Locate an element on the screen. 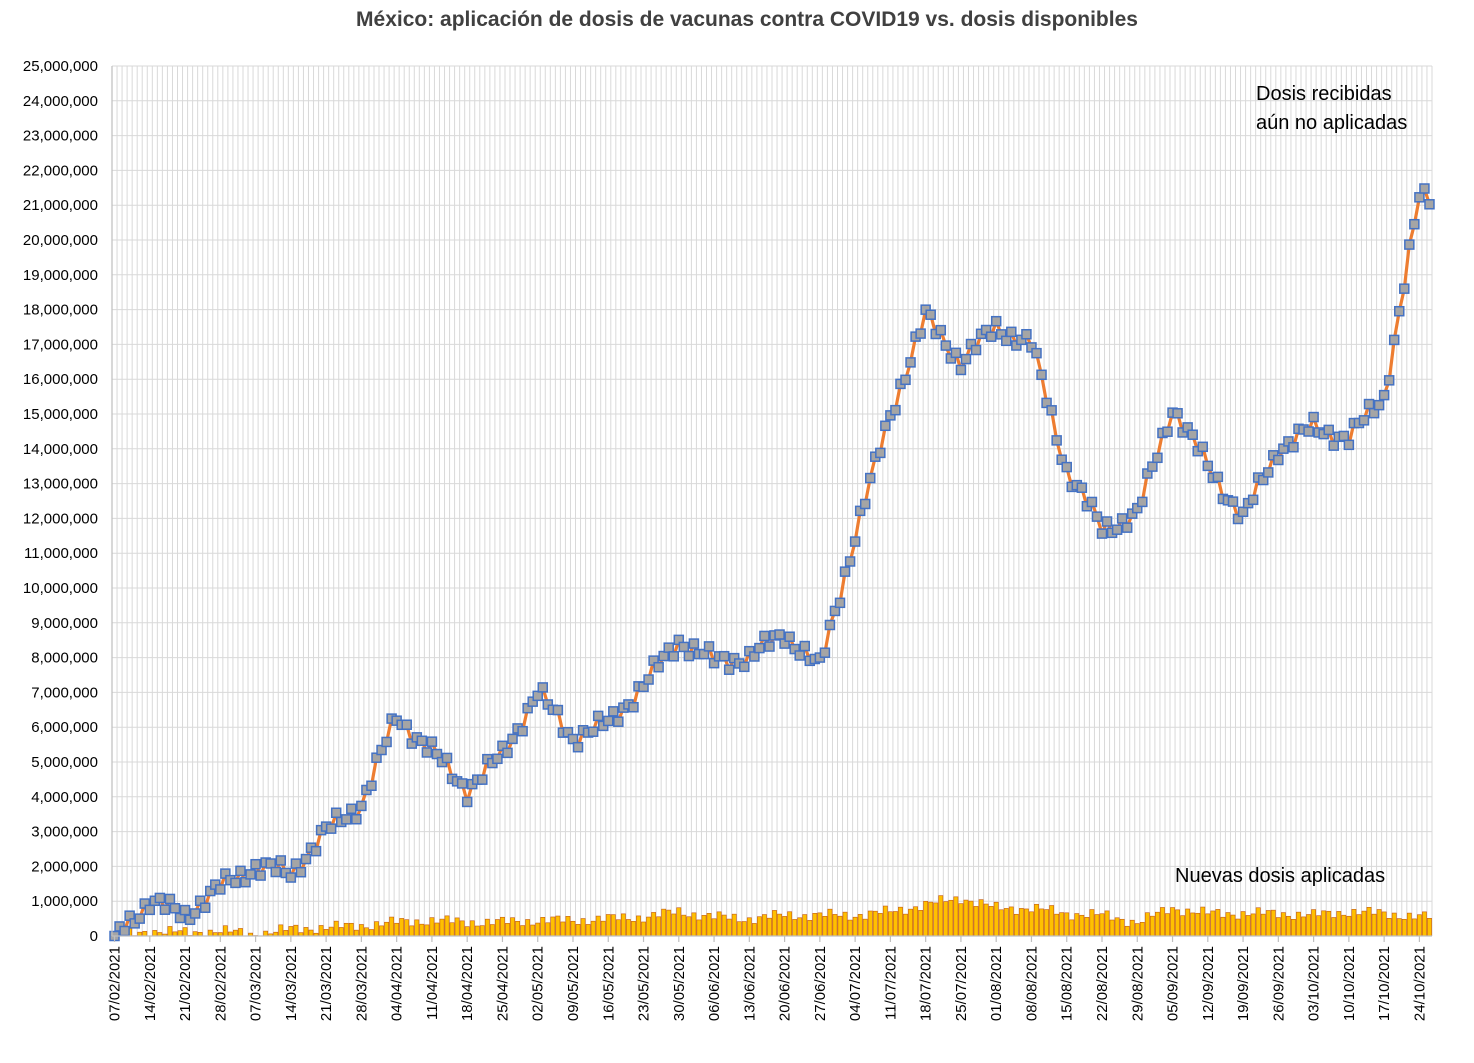  annotation-aun-no-aplicadas: aún no aplicadas is located at coordinates (1331, 123).